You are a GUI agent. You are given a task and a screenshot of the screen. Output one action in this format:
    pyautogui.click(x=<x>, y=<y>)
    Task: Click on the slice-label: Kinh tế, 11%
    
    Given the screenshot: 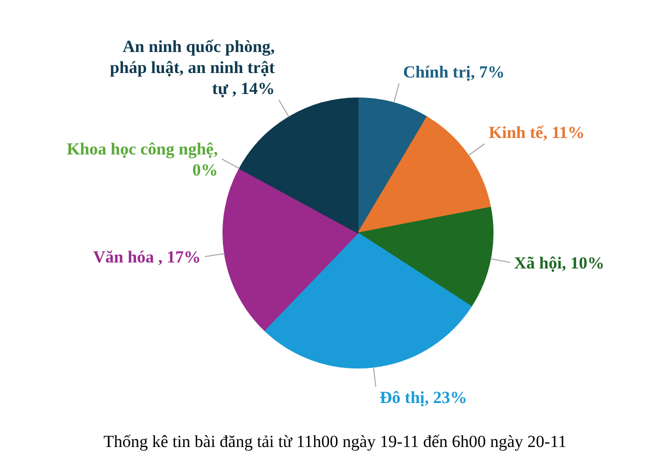 What is the action you would take?
    pyautogui.click(x=536, y=132)
    